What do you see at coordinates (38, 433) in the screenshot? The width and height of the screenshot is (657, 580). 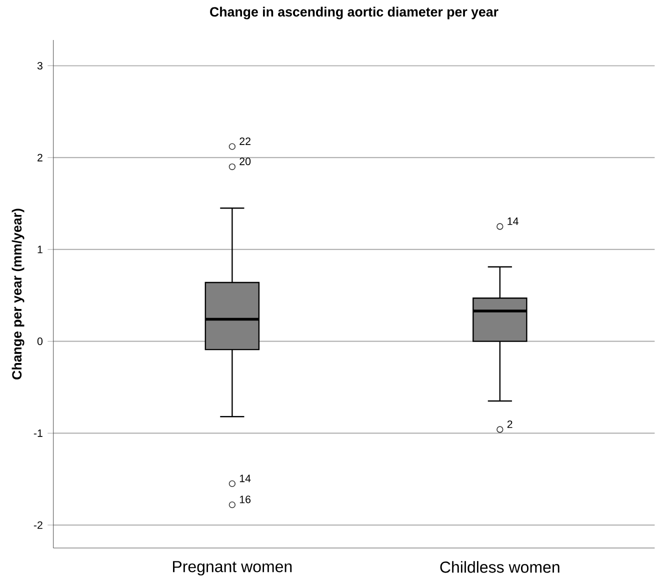 I see `y-tick-label: -1` at bounding box center [38, 433].